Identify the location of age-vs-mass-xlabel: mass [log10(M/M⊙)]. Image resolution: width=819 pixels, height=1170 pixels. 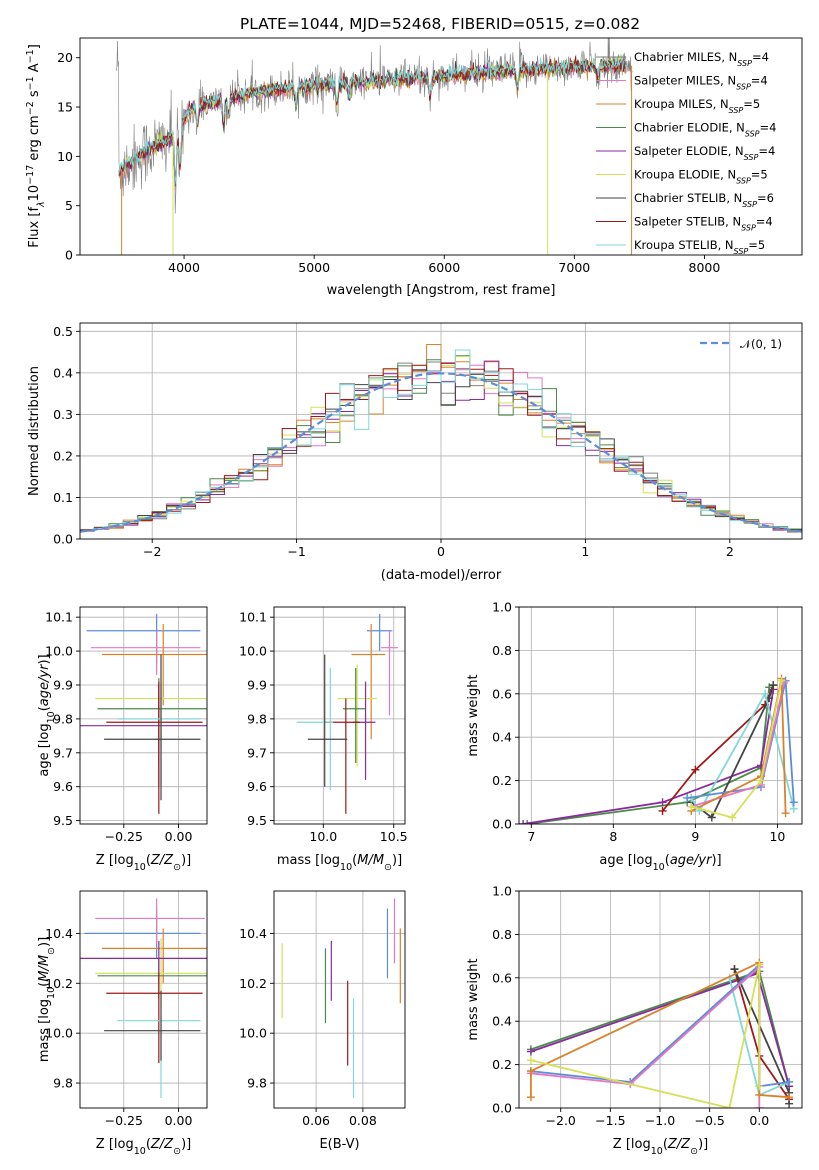
(339, 863).